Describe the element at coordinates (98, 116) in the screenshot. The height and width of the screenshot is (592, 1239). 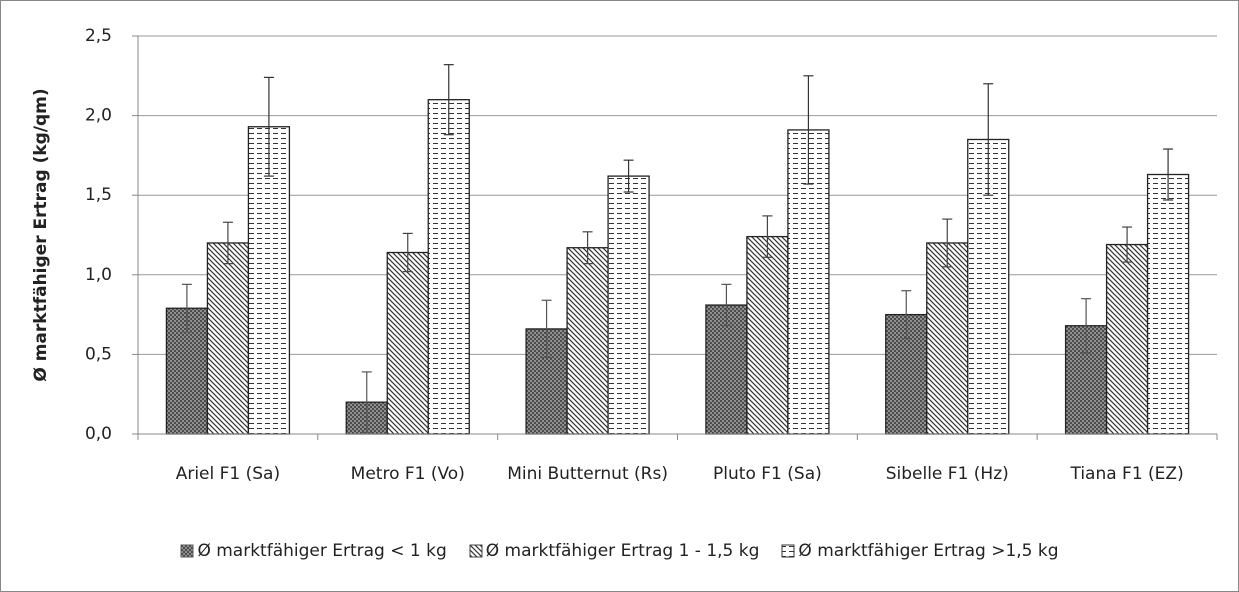
I see `y-tick-label: 2,0` at that location.